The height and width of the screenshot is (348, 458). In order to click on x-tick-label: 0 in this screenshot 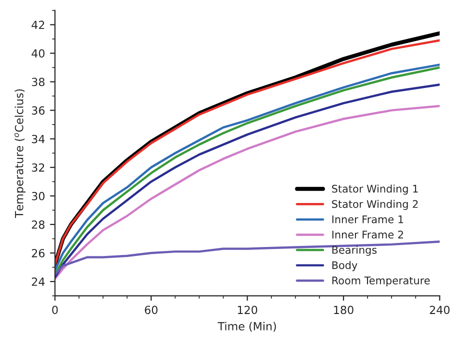, I will do `click(55, 310)`.